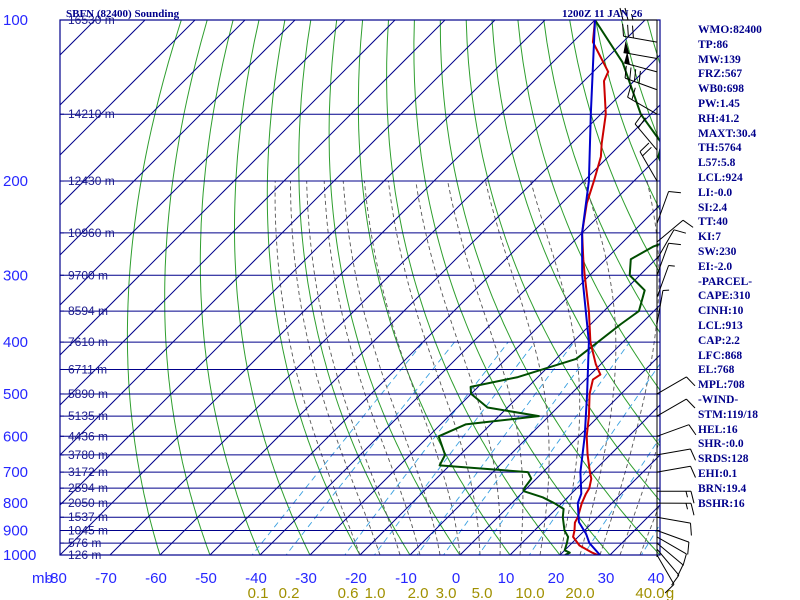 This screenshot has width=800, height=600. I want to click on temperature-tick-label: -60, so click(156, 578).